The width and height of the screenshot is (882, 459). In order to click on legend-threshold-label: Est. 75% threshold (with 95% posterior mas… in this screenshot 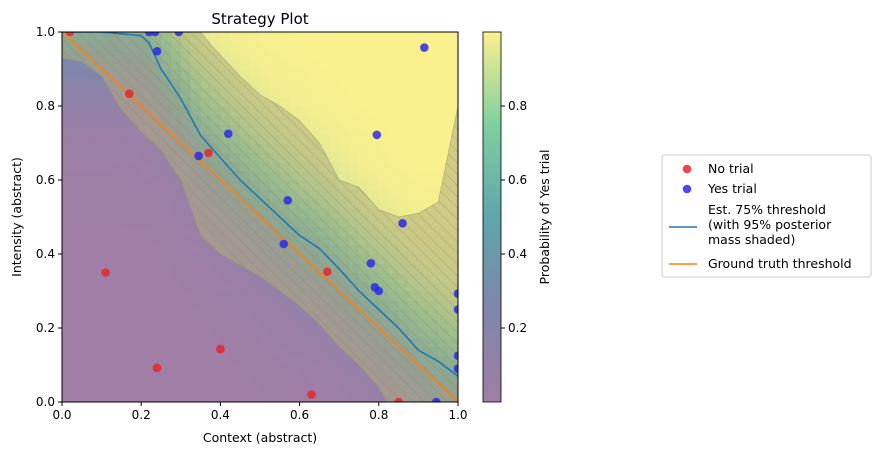, I will do `click(770, 224)`.